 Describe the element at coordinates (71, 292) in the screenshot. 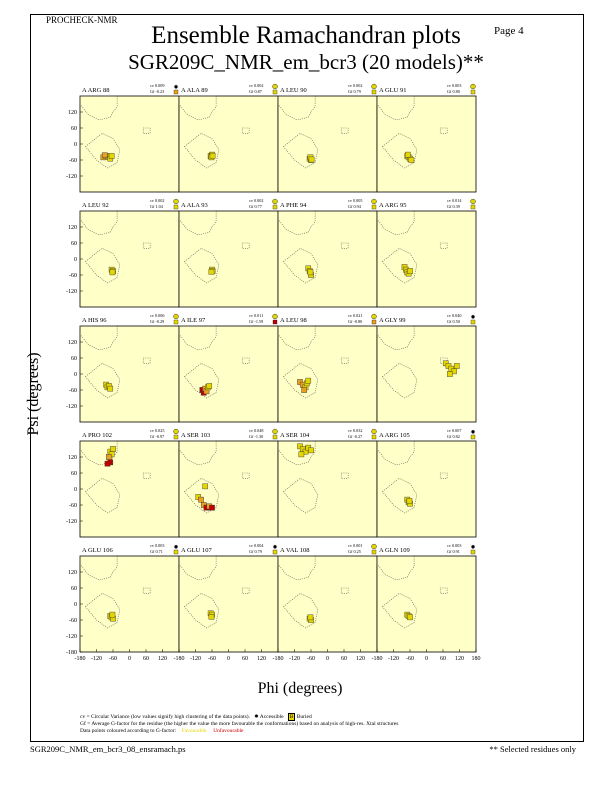

I see `y-tick-label: -120` at that location.